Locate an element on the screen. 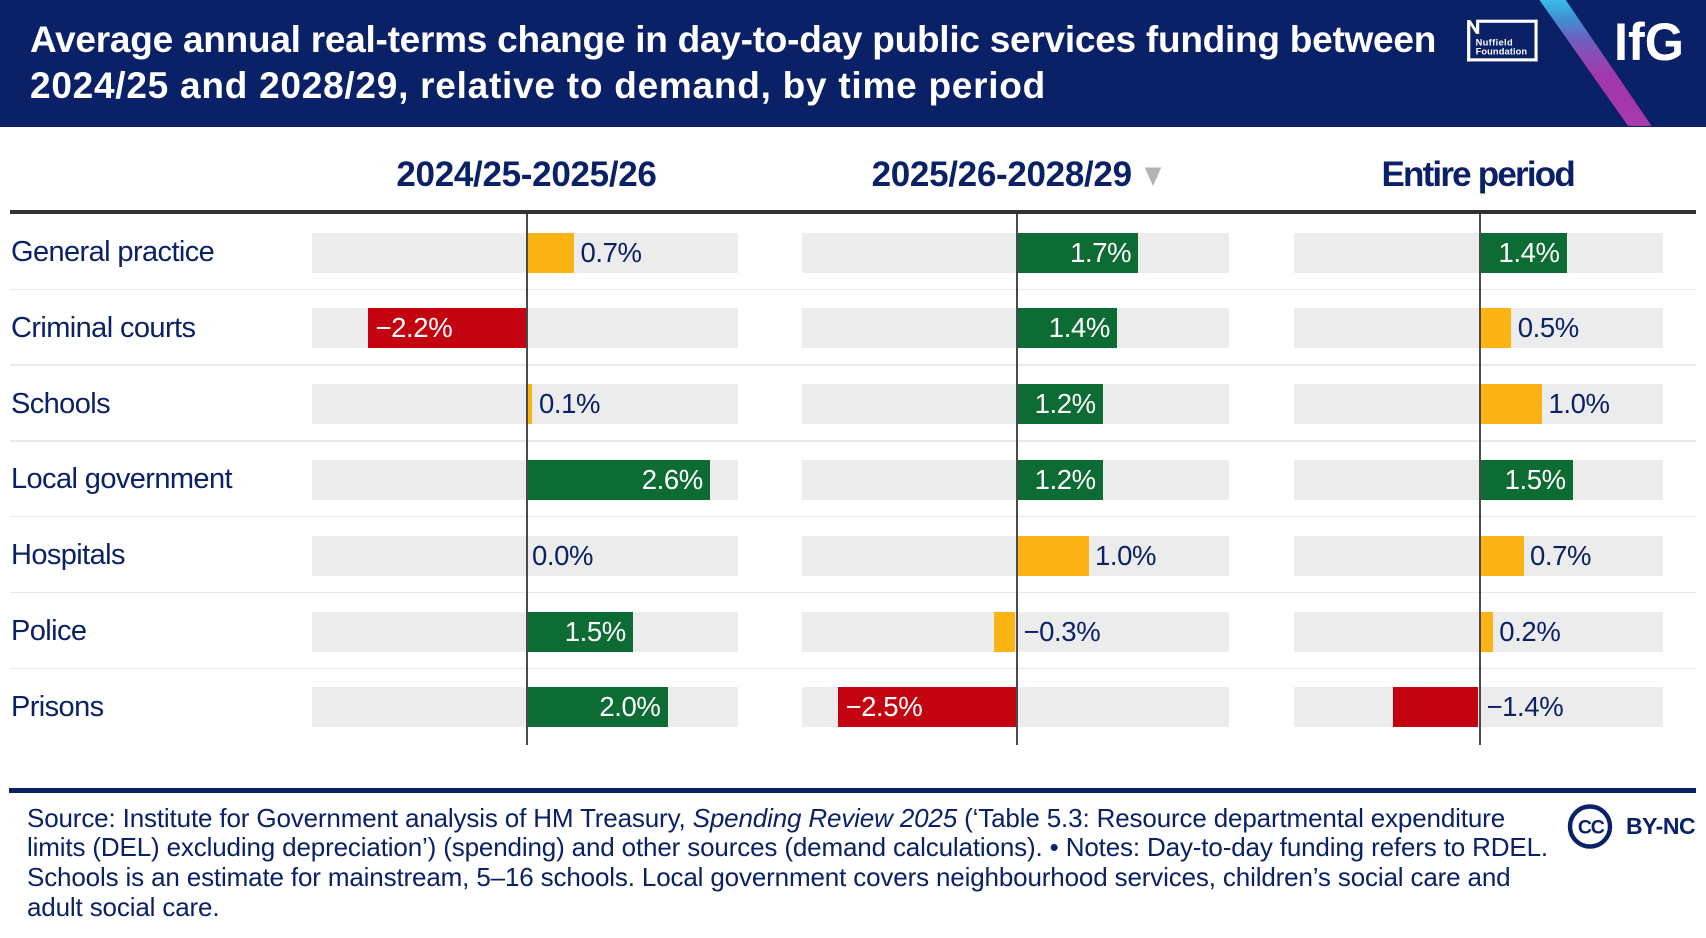 The width and height of the screenshot is (1706, 938). svg-text: Nuffield is located at coordinates (1494, 42).